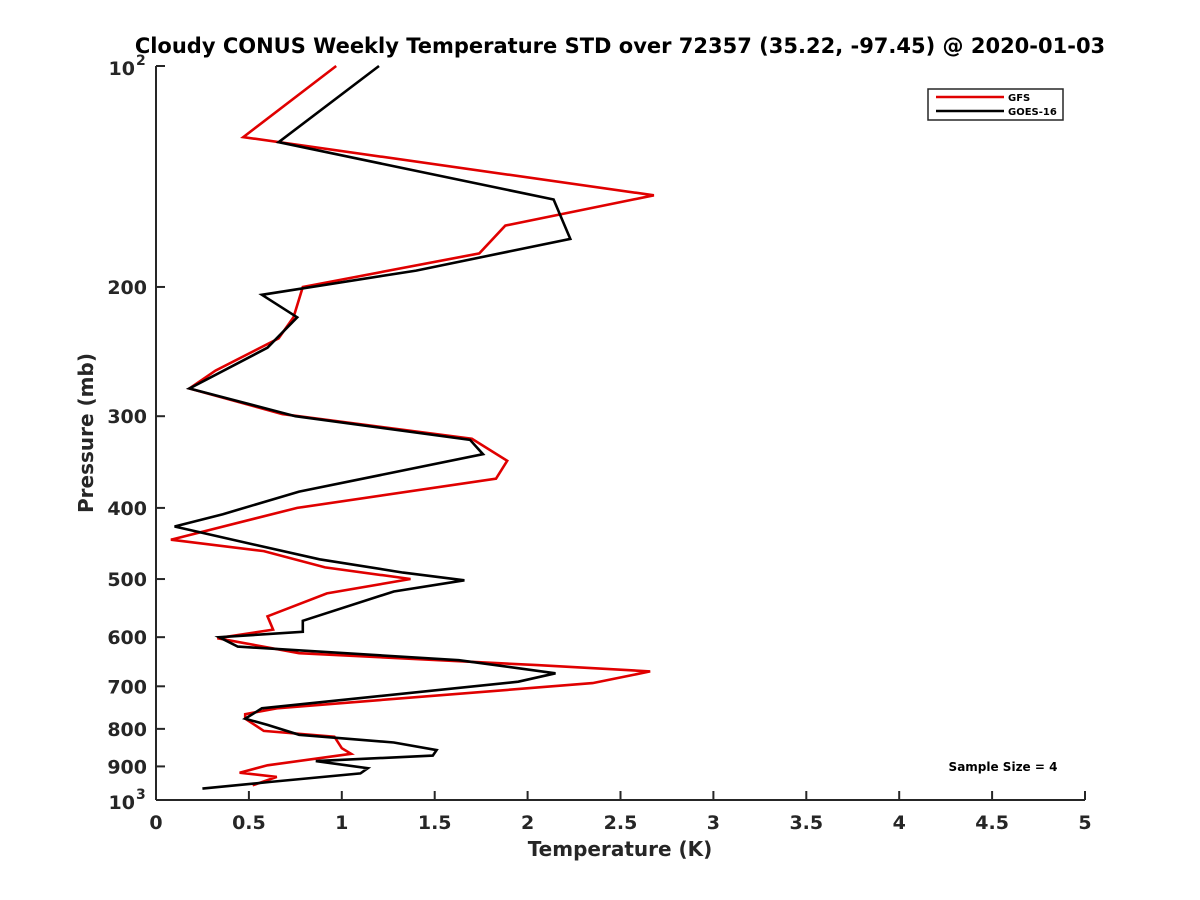  What do you see at coordinates (127, 767) in the screenshot?
I see `y-tick-label: 900` at bounding box center [127, 767].